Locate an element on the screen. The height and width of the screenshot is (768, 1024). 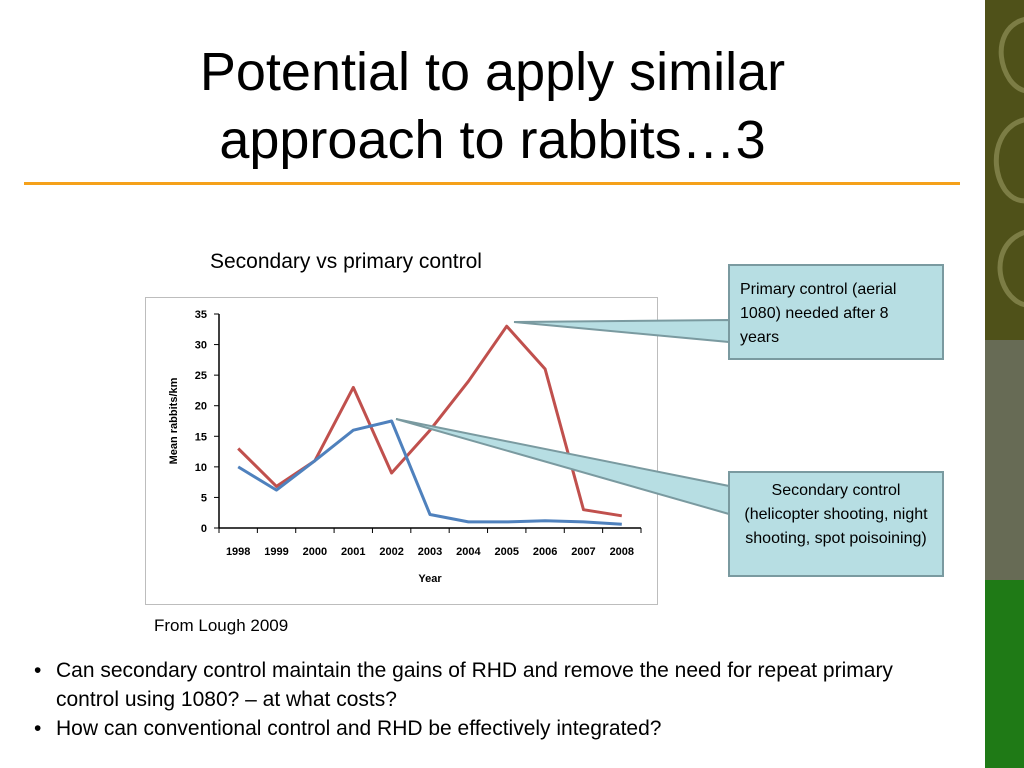
y-tick-label: 35 is located at coordinates (201, 315).